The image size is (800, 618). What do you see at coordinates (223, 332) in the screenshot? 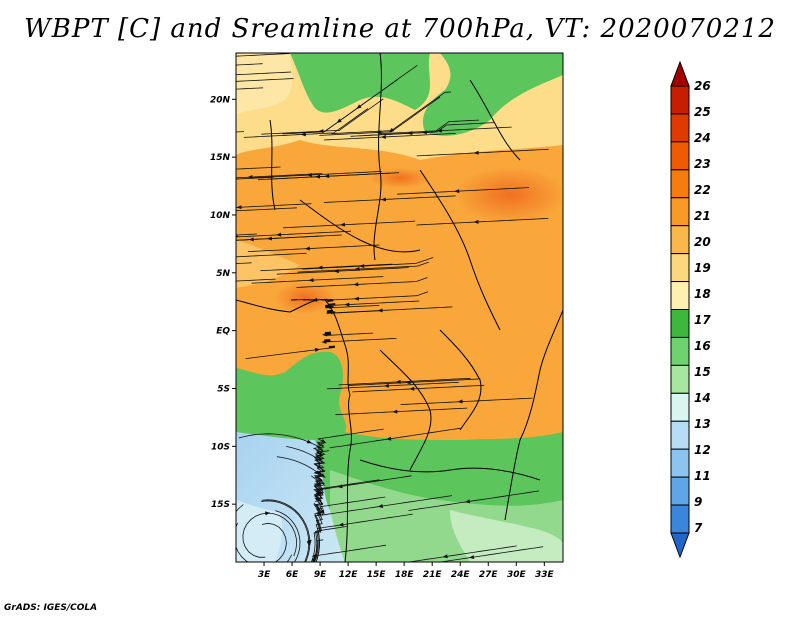
I see `lat-tick-label: EQ` at bounding box center [223, 332].